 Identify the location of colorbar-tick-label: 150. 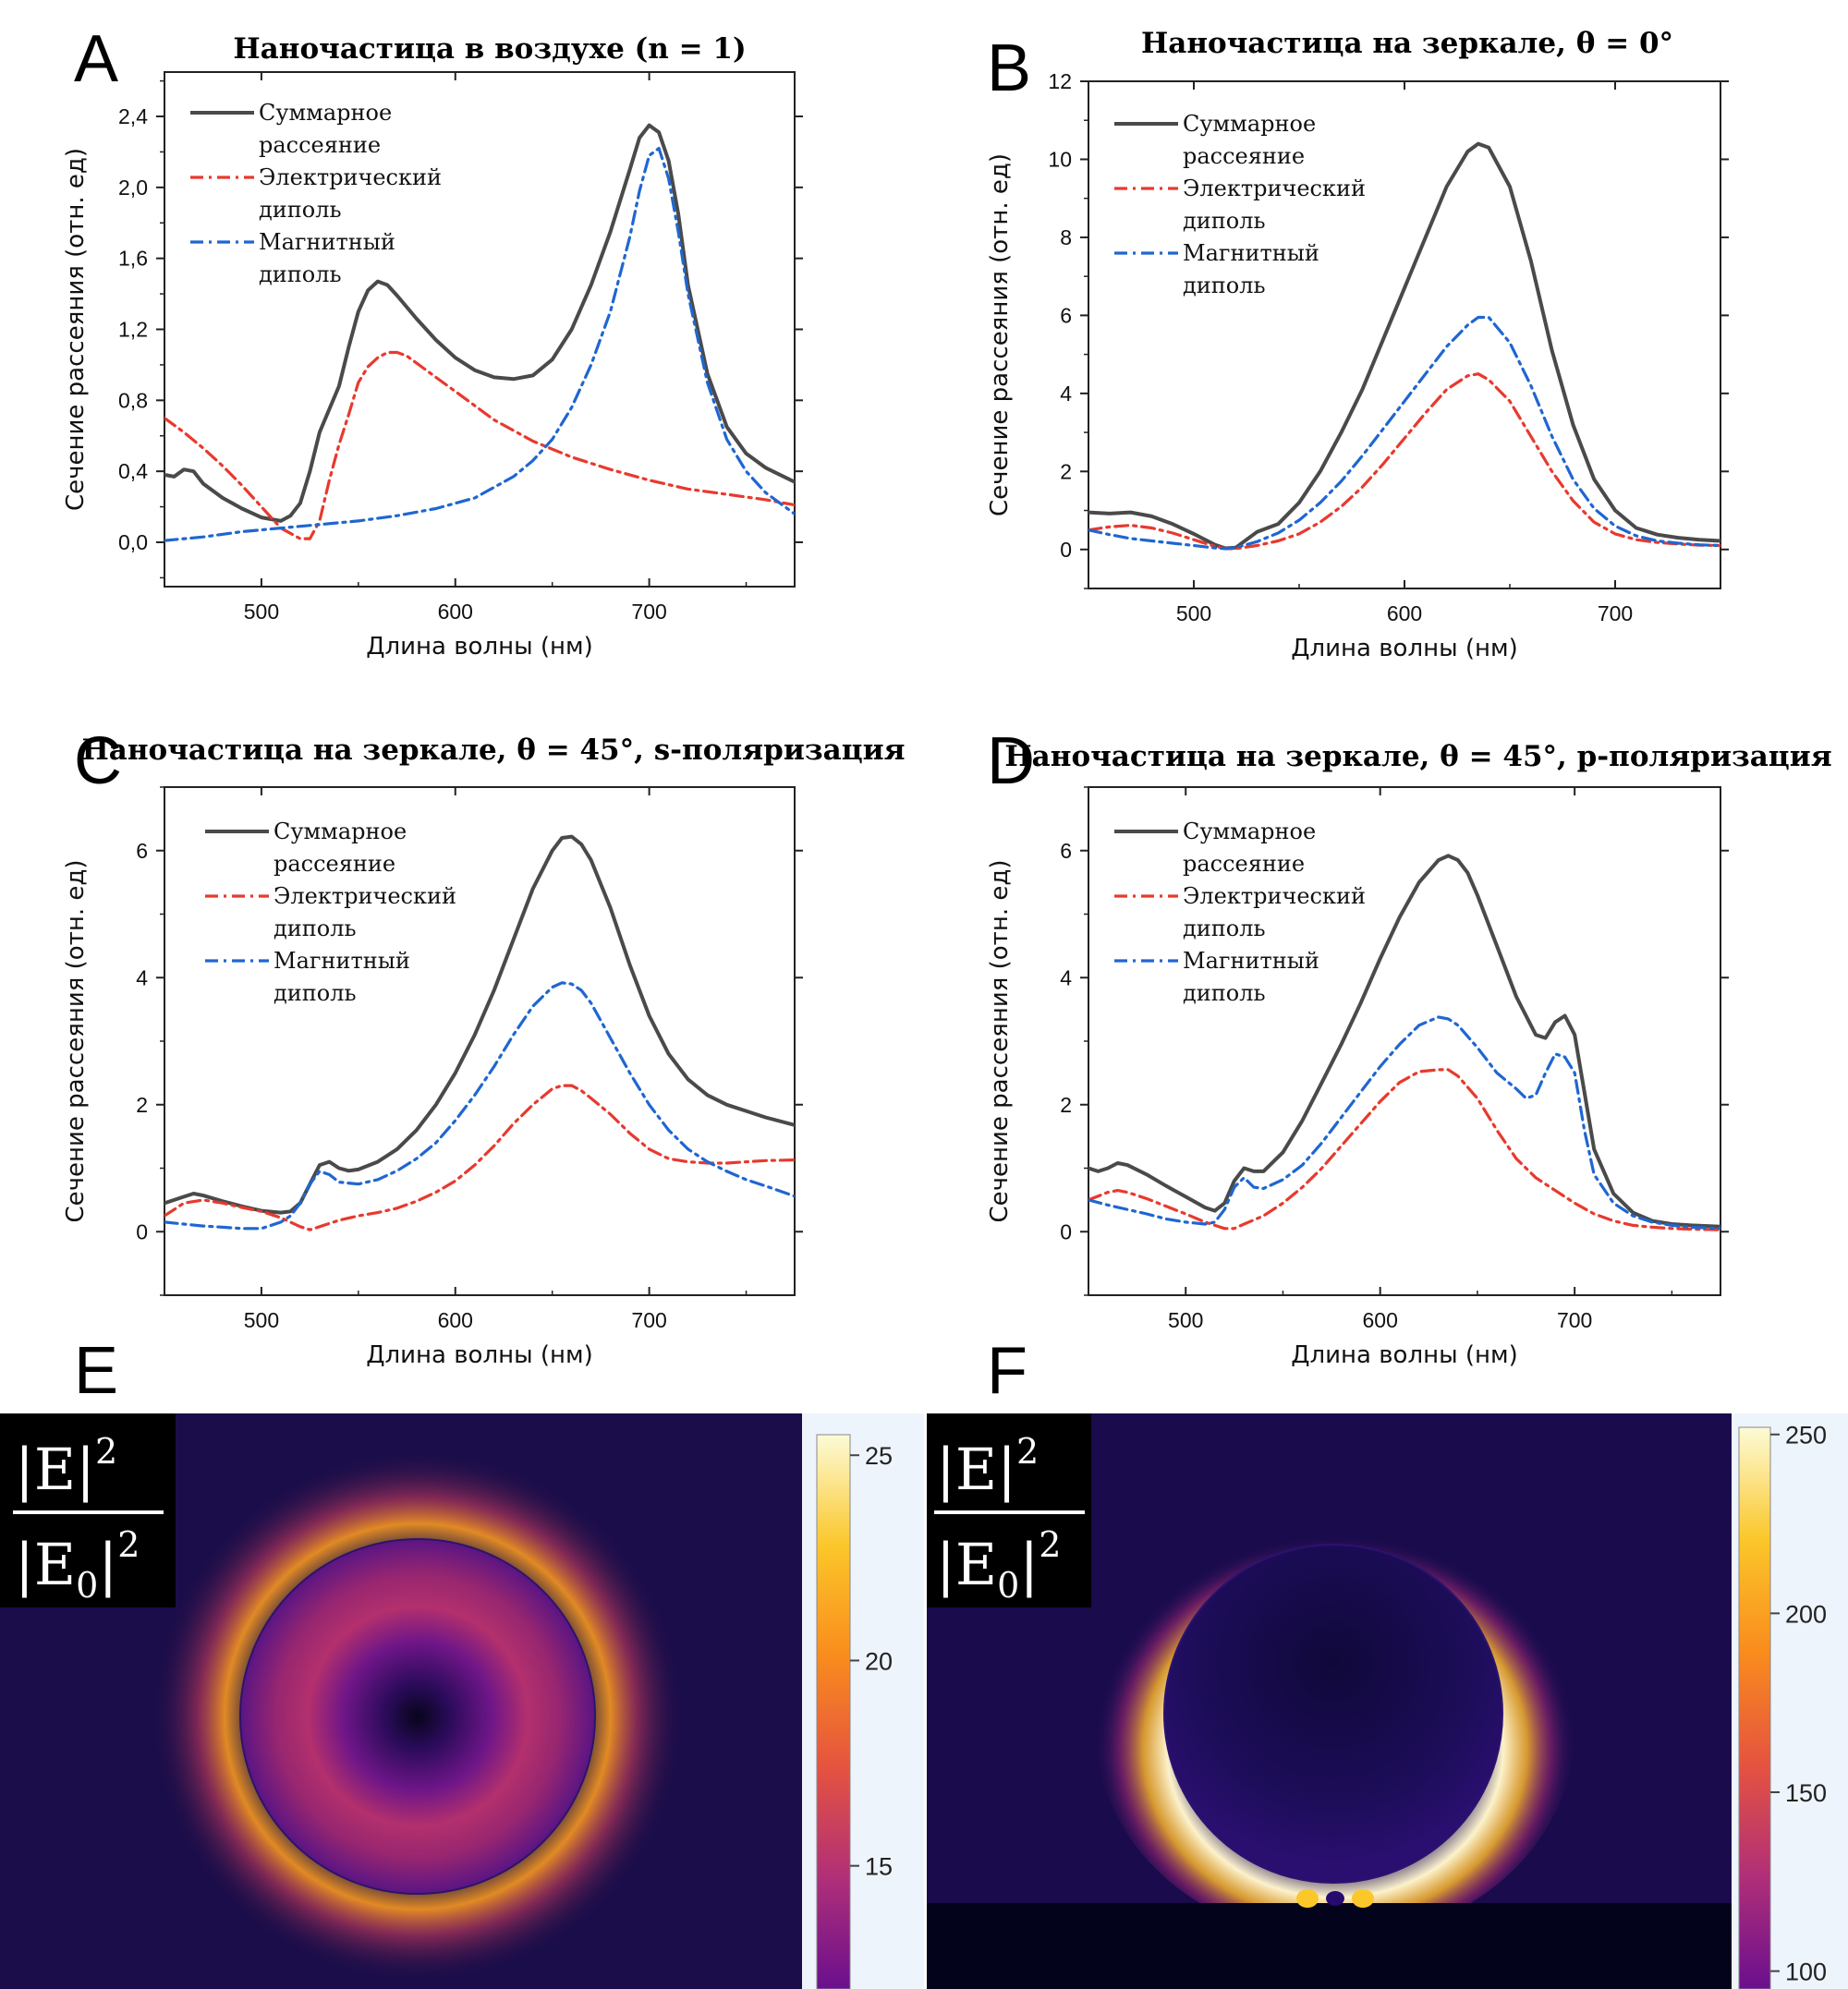
(1806, 1793).